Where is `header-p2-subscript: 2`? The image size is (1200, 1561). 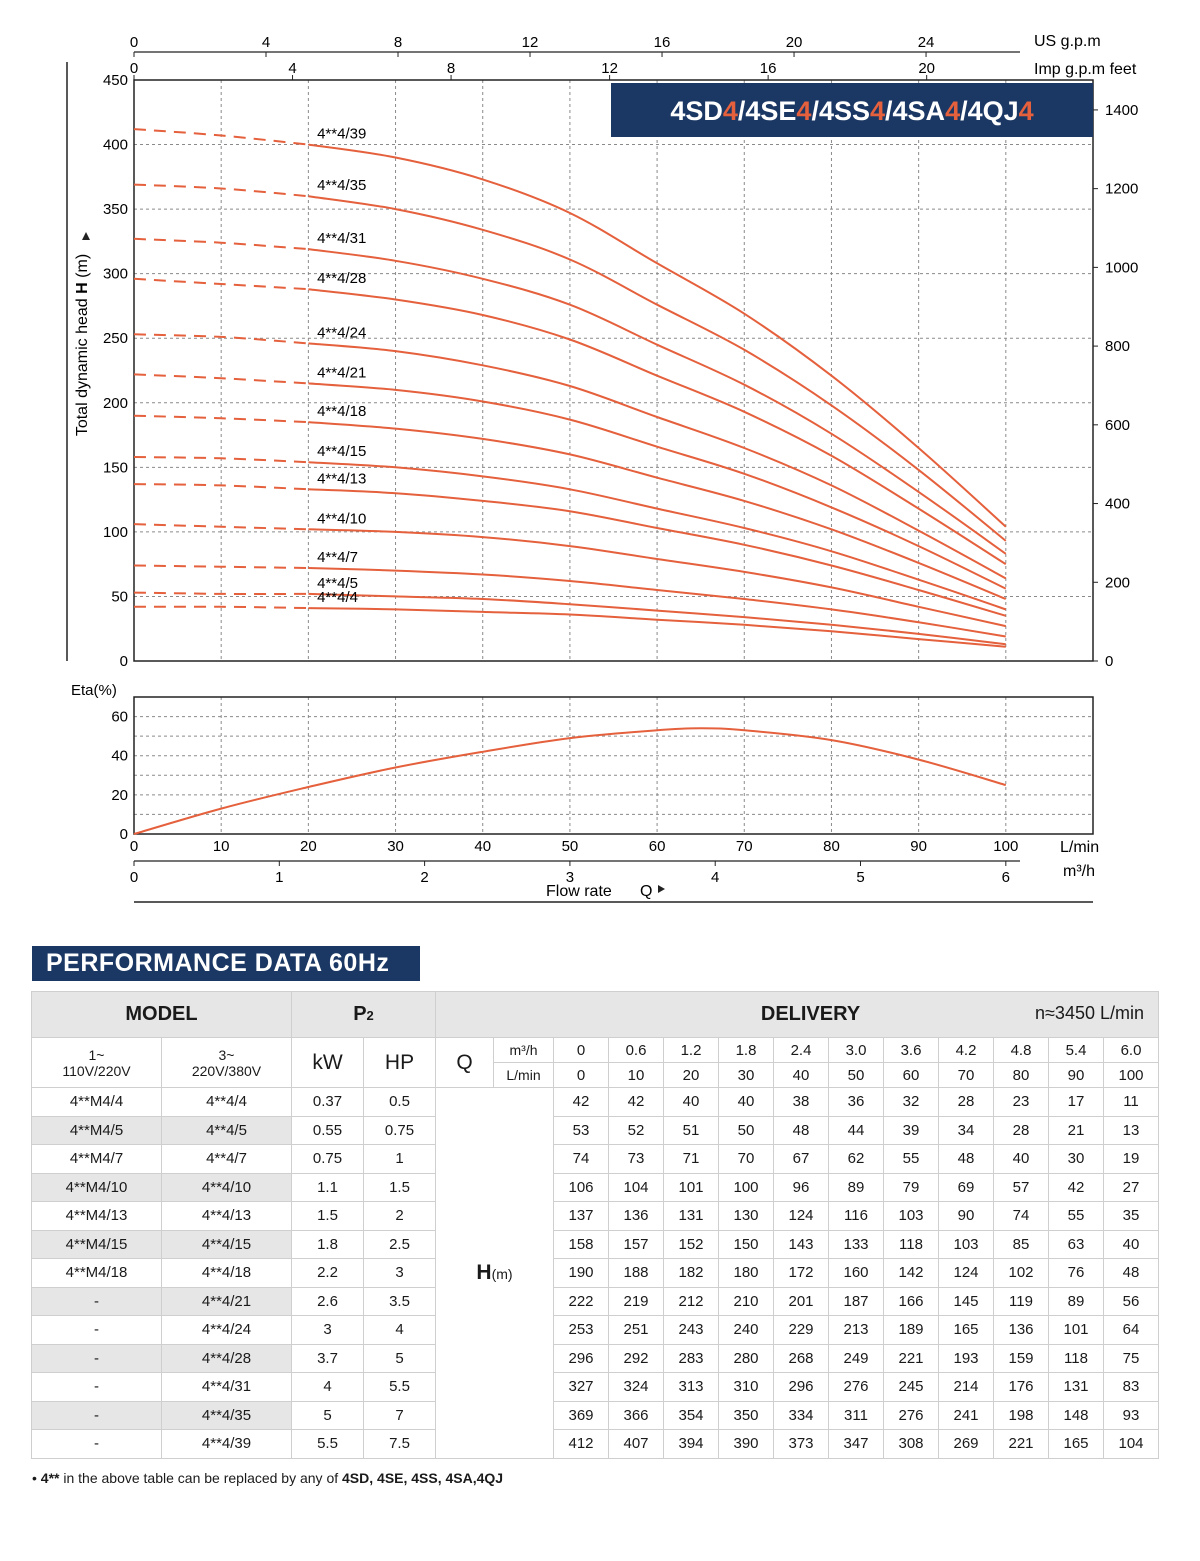 header-p2-subscript: 2 is located at coordinates (370, 1015).